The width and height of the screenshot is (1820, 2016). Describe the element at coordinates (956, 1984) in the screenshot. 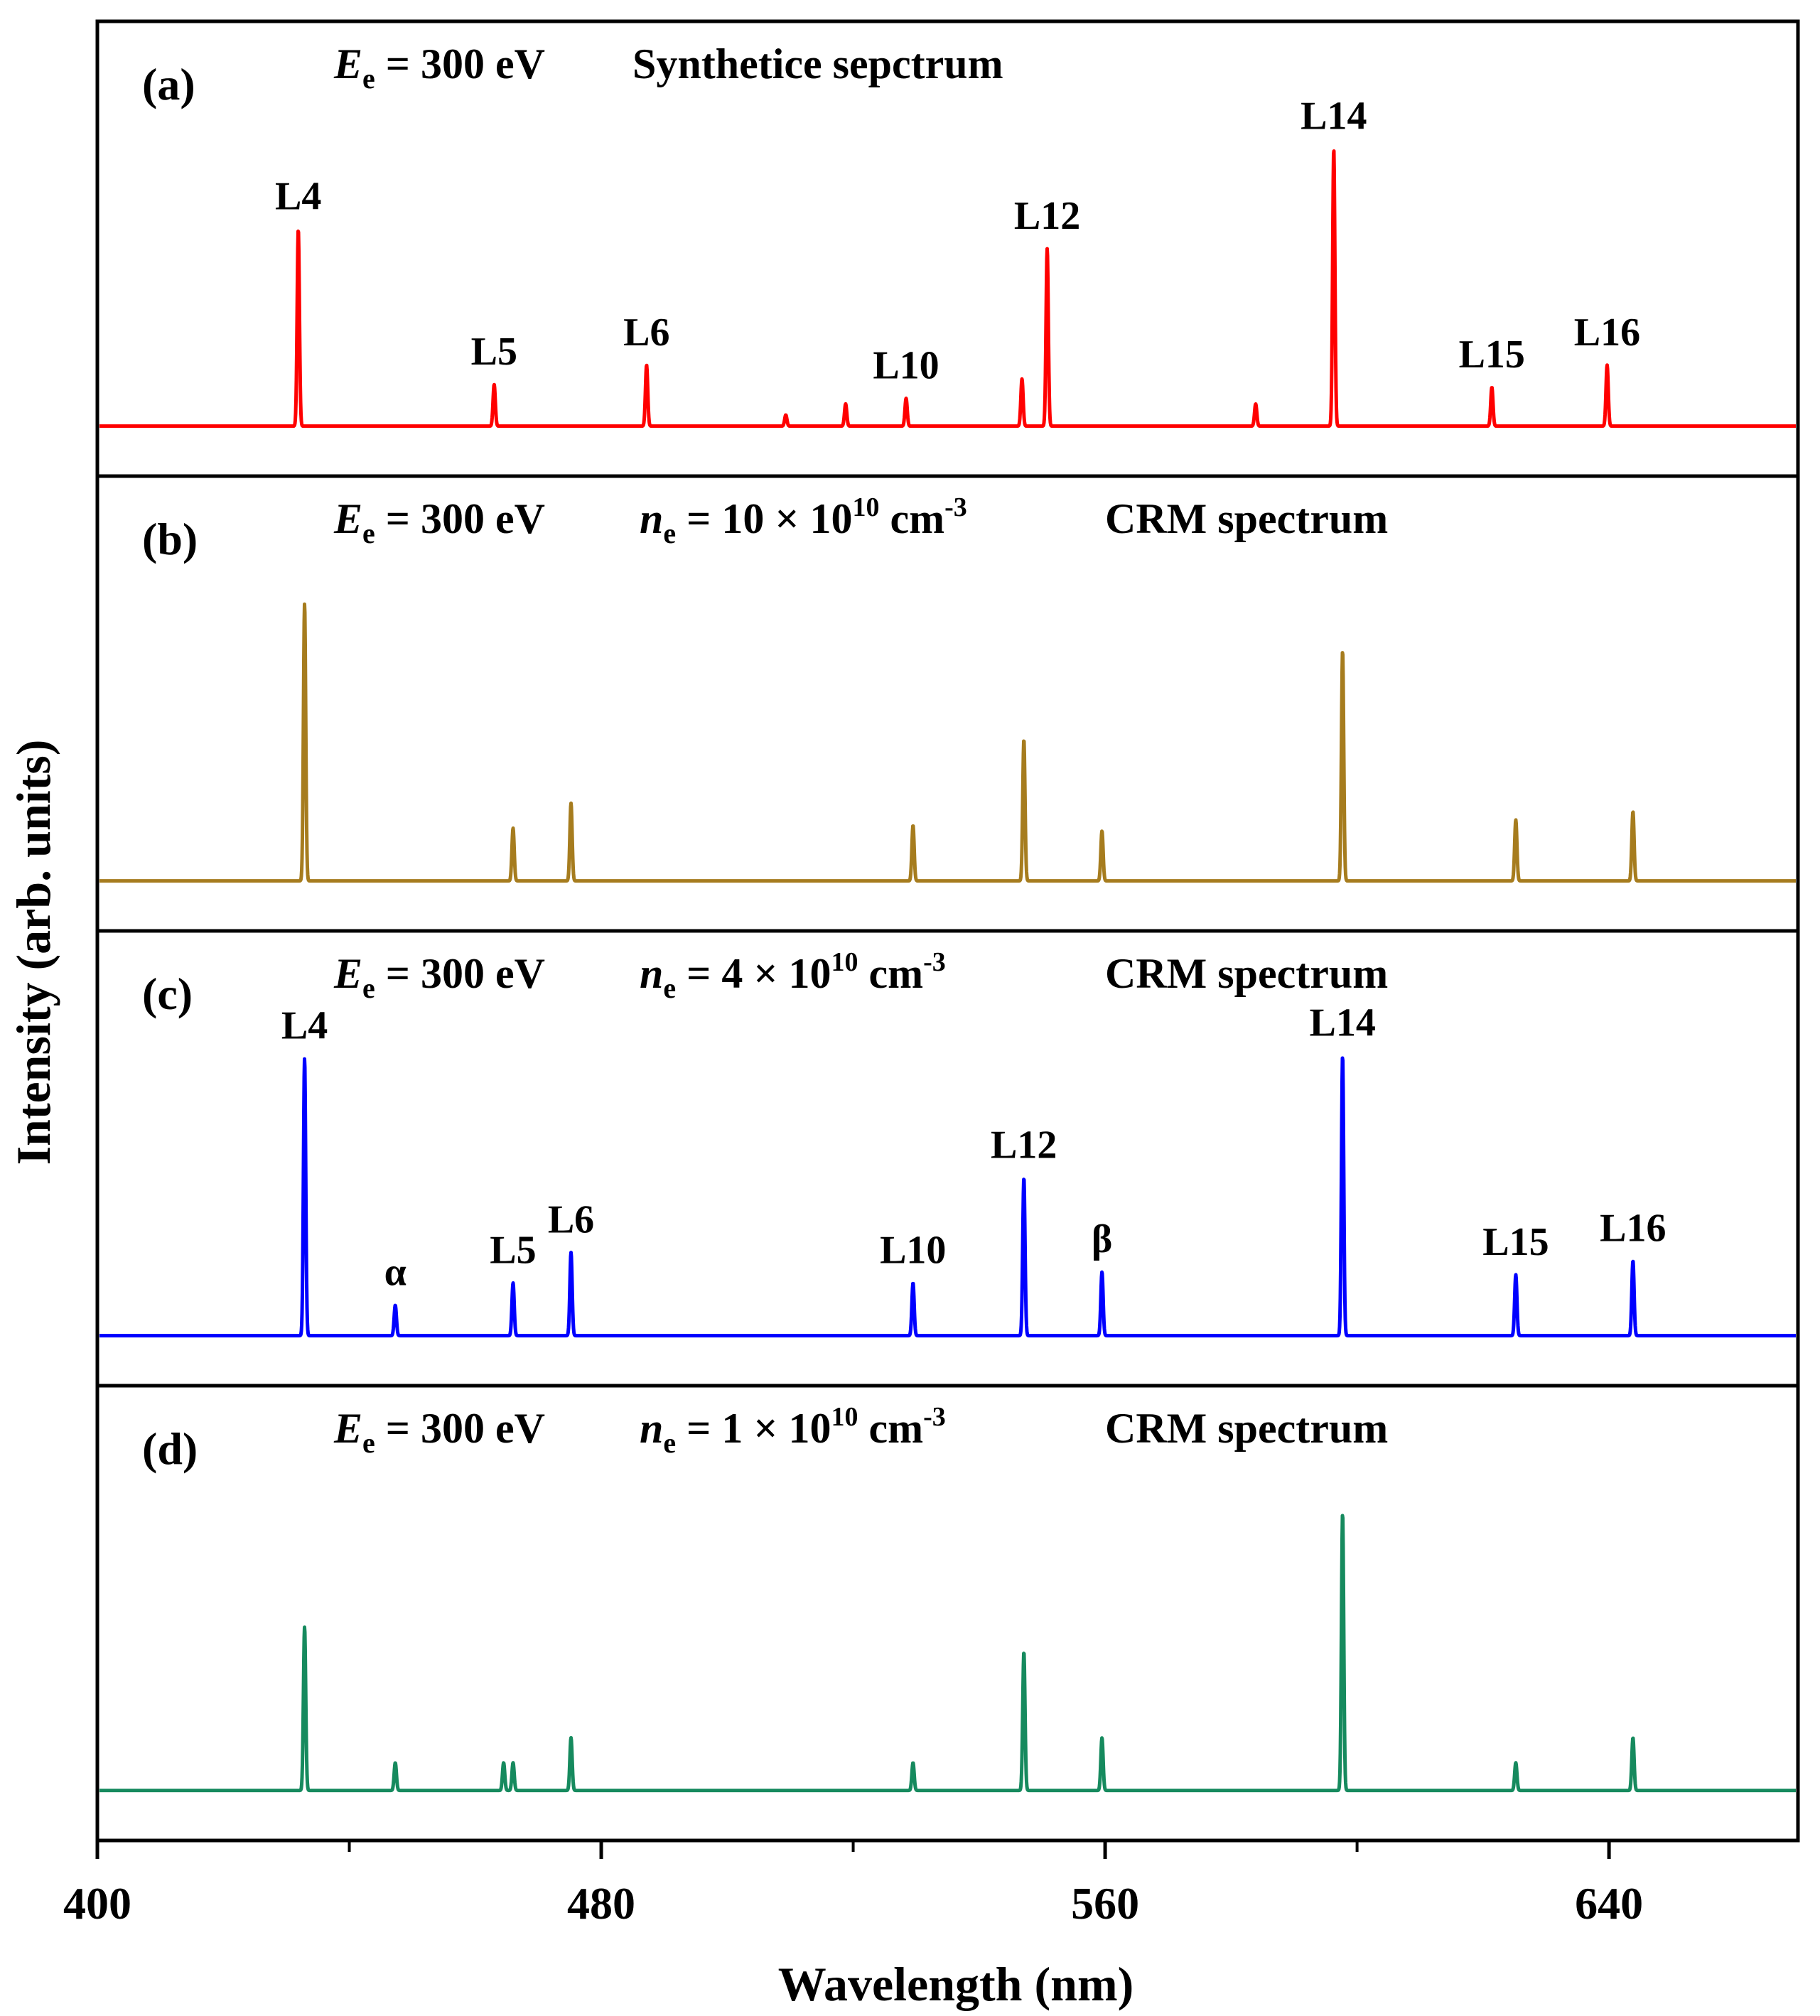

I see `x-axis-title: Wavelength (nm)` at that location.